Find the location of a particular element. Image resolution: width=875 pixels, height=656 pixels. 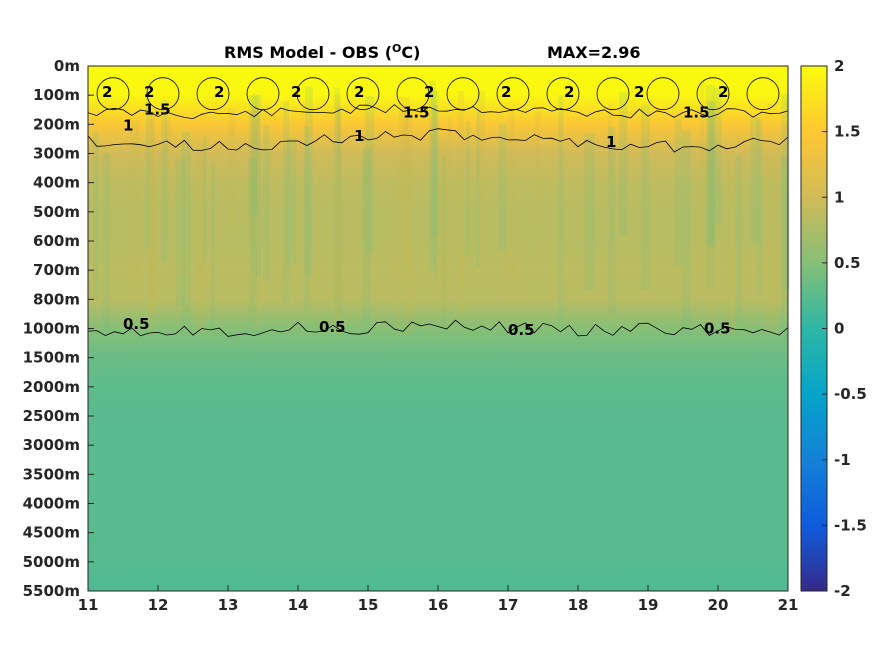

colorbar-tick-label: 1 is located at coordinates (839, 197).